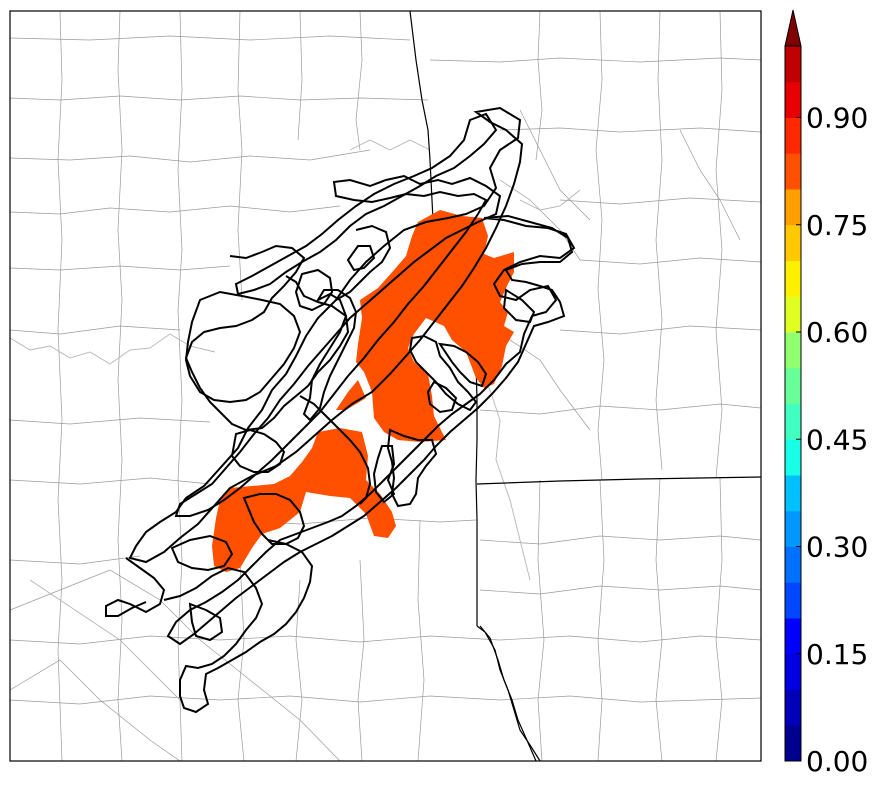 This screenshot has height=789, width=877. I want to click on colorbar-extend-arrow, so click(793, 28).